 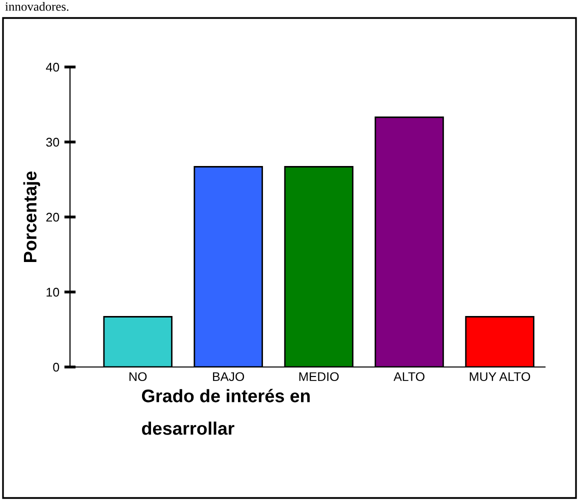 What do you see at coordinates (53, 142) in the screenshot?
I see `y-tick-label: 30` at bounding box center [53, 142].